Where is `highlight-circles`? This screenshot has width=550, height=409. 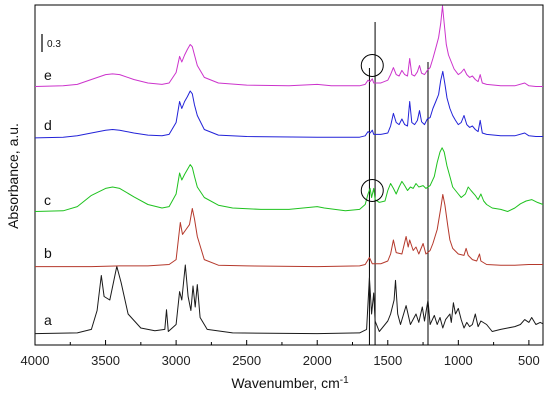
highlight-circles is located at coordinates (372, 128).